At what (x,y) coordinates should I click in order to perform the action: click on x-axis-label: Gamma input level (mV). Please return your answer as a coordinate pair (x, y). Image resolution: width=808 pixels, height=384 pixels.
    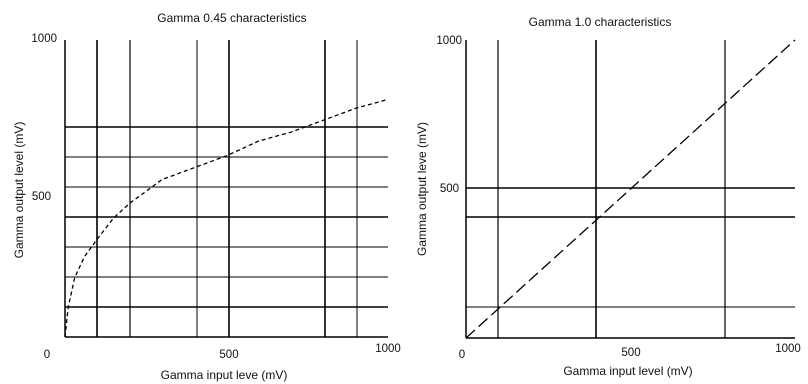
    Looking at the image, I should click on (627, 371).